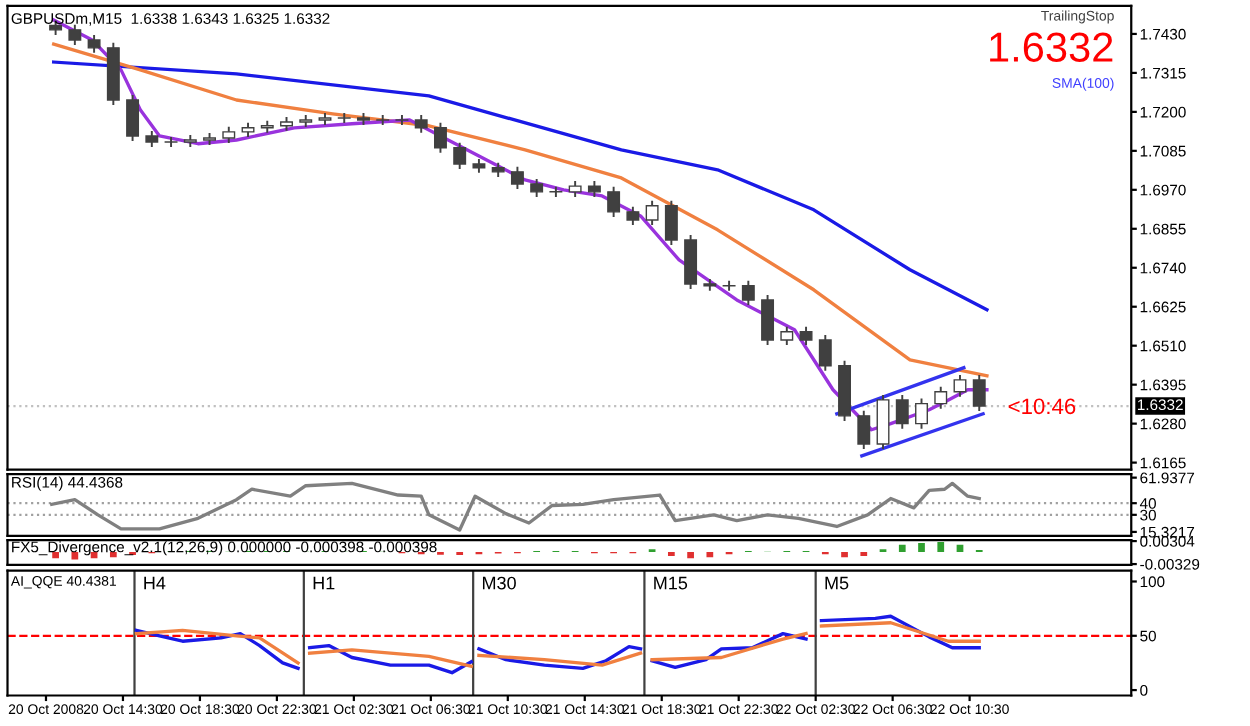  Describe the element at coordinates (155, 583) in the screenshot. I see `ref-line-label: H4` at that location.